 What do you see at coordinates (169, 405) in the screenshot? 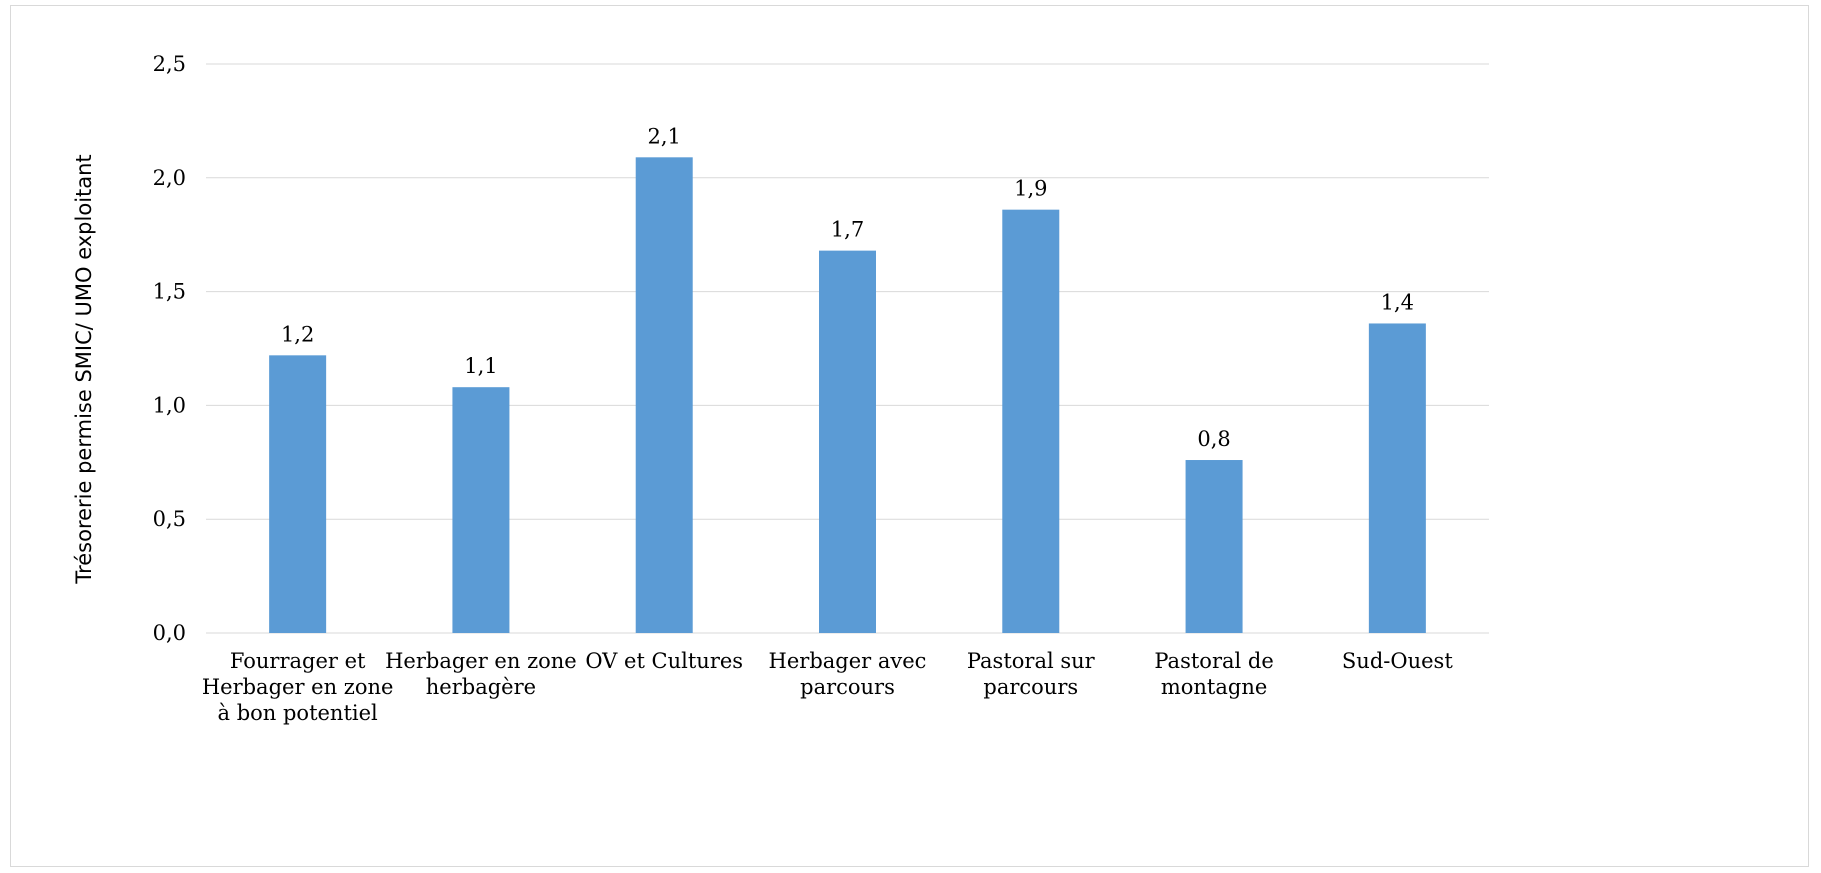
I see `y-tick-label: 1,0` at bounding box center [169, 405].